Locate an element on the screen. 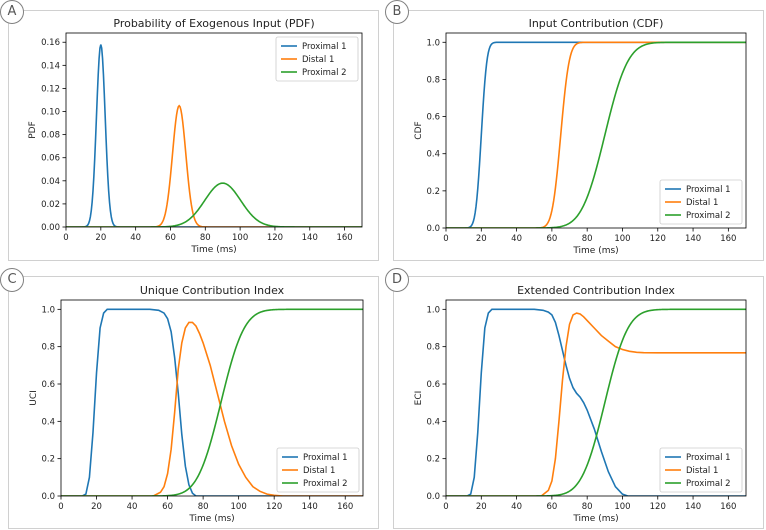 The height and width of the screenshot is (530, 766). y-tick-label: 0.02 is located at coordinates (50, 205).